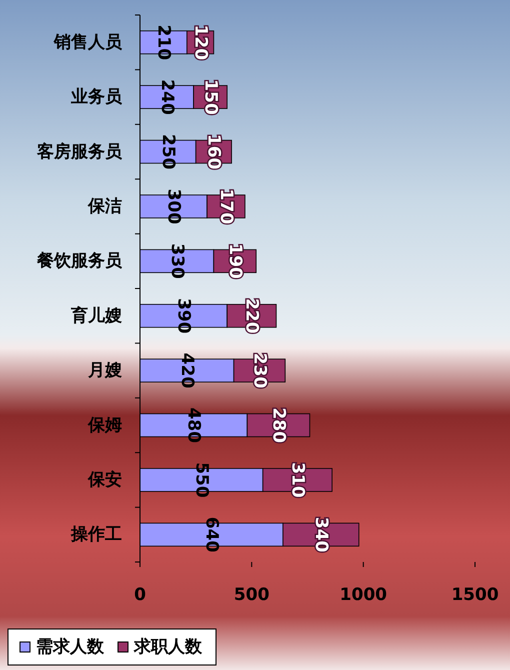  Describe the element at coordinates (168, 647) in the screenshot. I see `legend-label: 求职人数` at that location.